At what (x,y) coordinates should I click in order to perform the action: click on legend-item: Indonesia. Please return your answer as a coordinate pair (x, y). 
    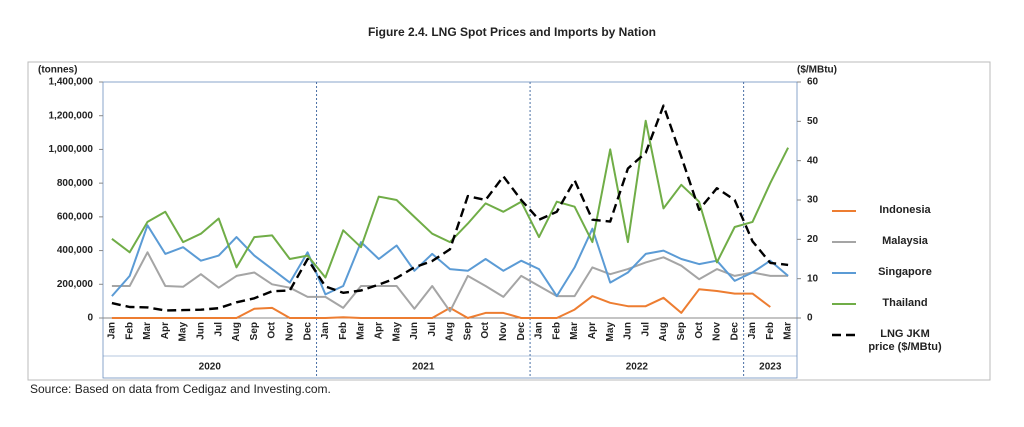
    Looking at the image, I should click on (910, 215).